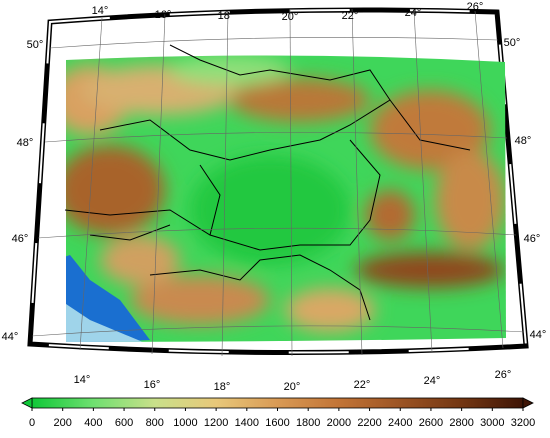 The image size is (550, 438). Describe the element at coordinates (32, 423) in the screenshot. I see `colorbar-tick-label: 0` at that location.